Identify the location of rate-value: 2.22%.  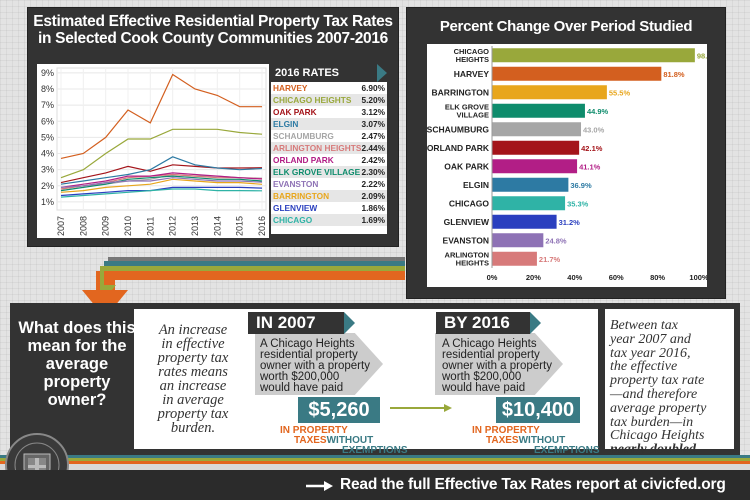
(373, 184).